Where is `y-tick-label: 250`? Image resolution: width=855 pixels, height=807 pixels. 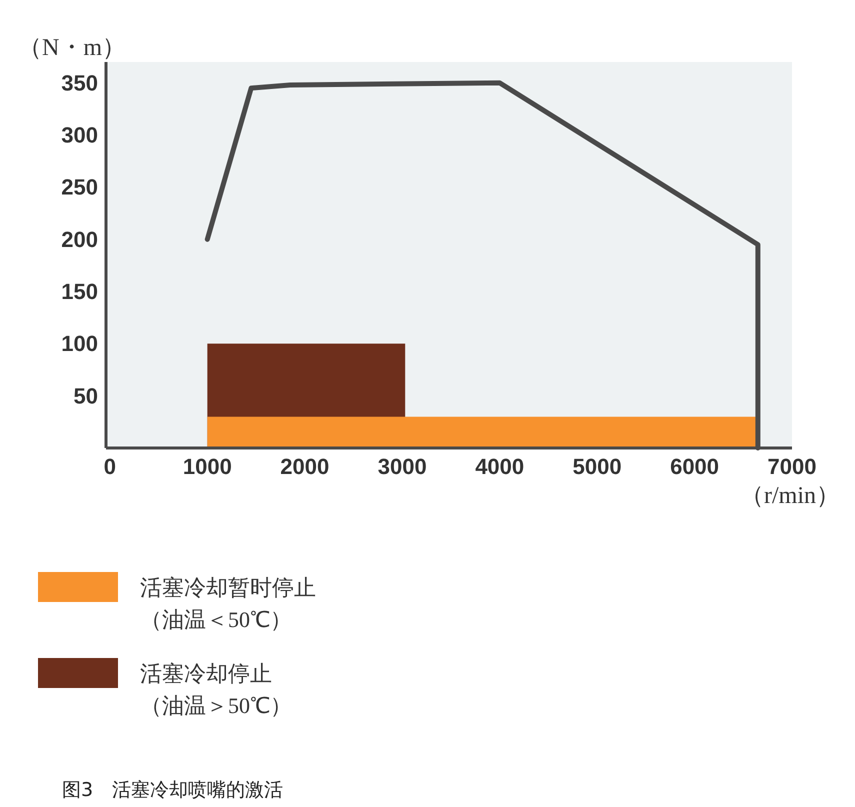 y-tick-label: 250 is located at coordinates (79, 187).